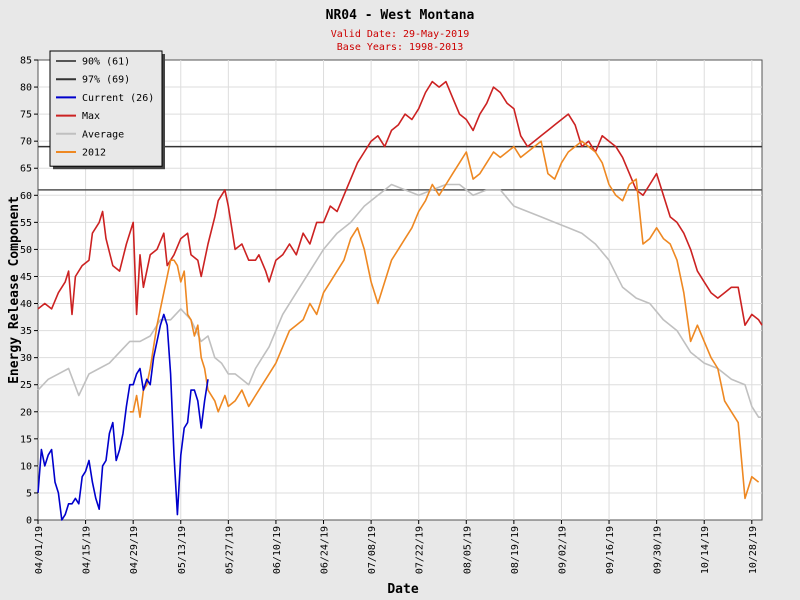 The height and width of the screenshot is (600, 800). I want to click on x-tick-label: 05/13/19, so click(182, 550).